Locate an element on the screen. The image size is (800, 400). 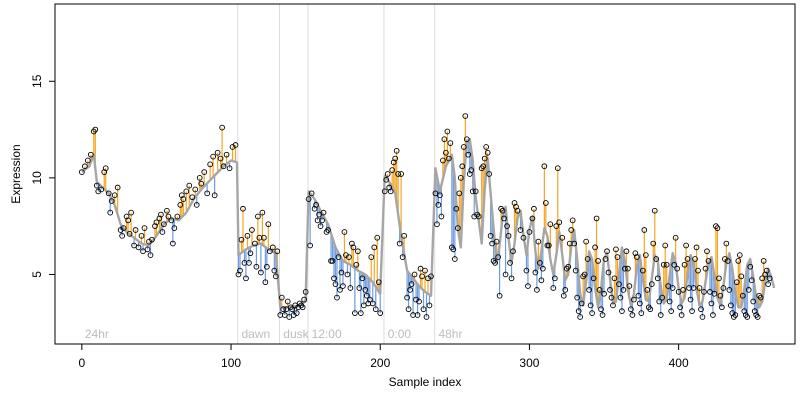
x-tick-label: 0 is located at coordinates (82, 363).